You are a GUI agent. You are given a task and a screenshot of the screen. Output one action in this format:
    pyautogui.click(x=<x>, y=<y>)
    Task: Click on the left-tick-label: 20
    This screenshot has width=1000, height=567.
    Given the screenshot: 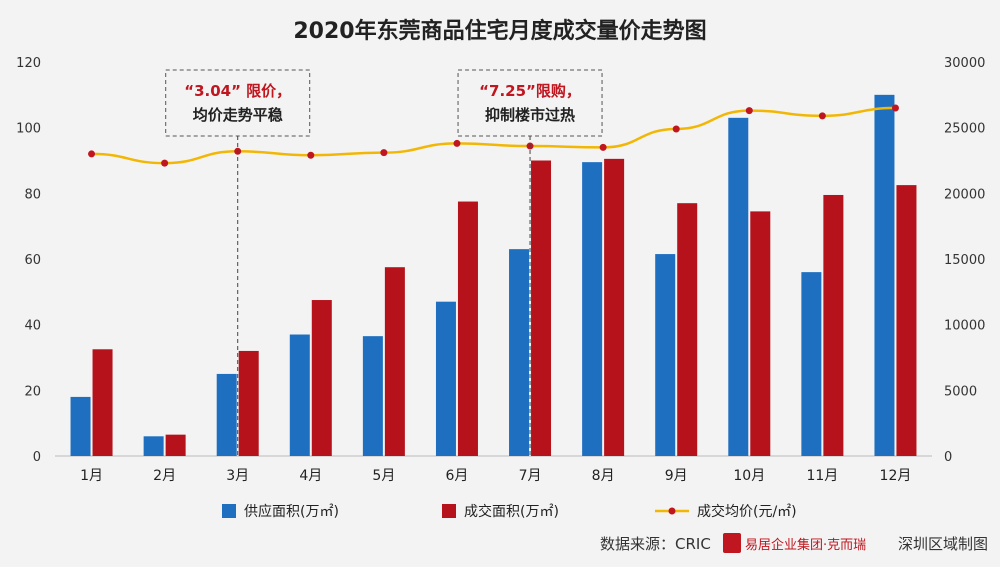 What is the action you would take?
    pyautogui.click(x=32, y=391)
    